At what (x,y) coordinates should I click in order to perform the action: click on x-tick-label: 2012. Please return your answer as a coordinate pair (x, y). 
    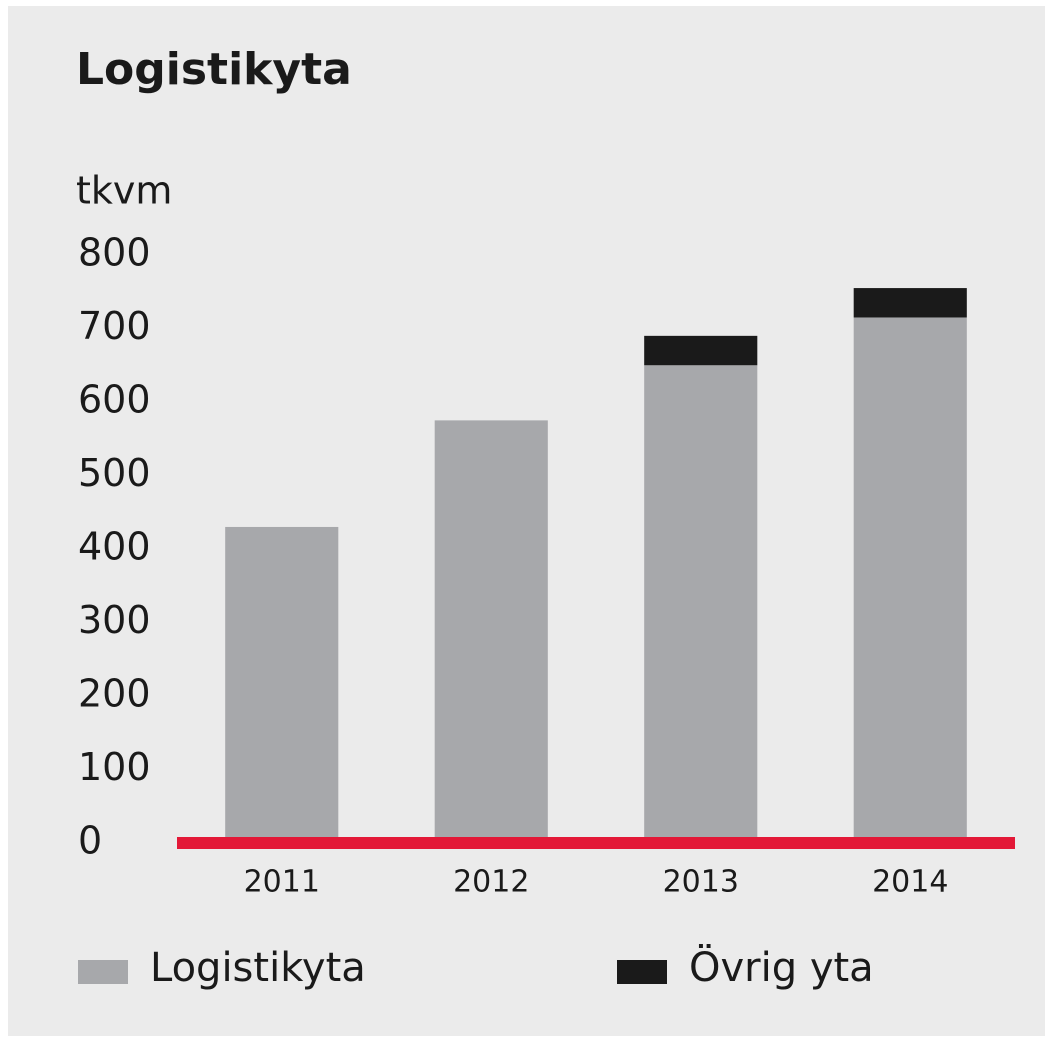
    Looking at the image, I should click on (491, 882).